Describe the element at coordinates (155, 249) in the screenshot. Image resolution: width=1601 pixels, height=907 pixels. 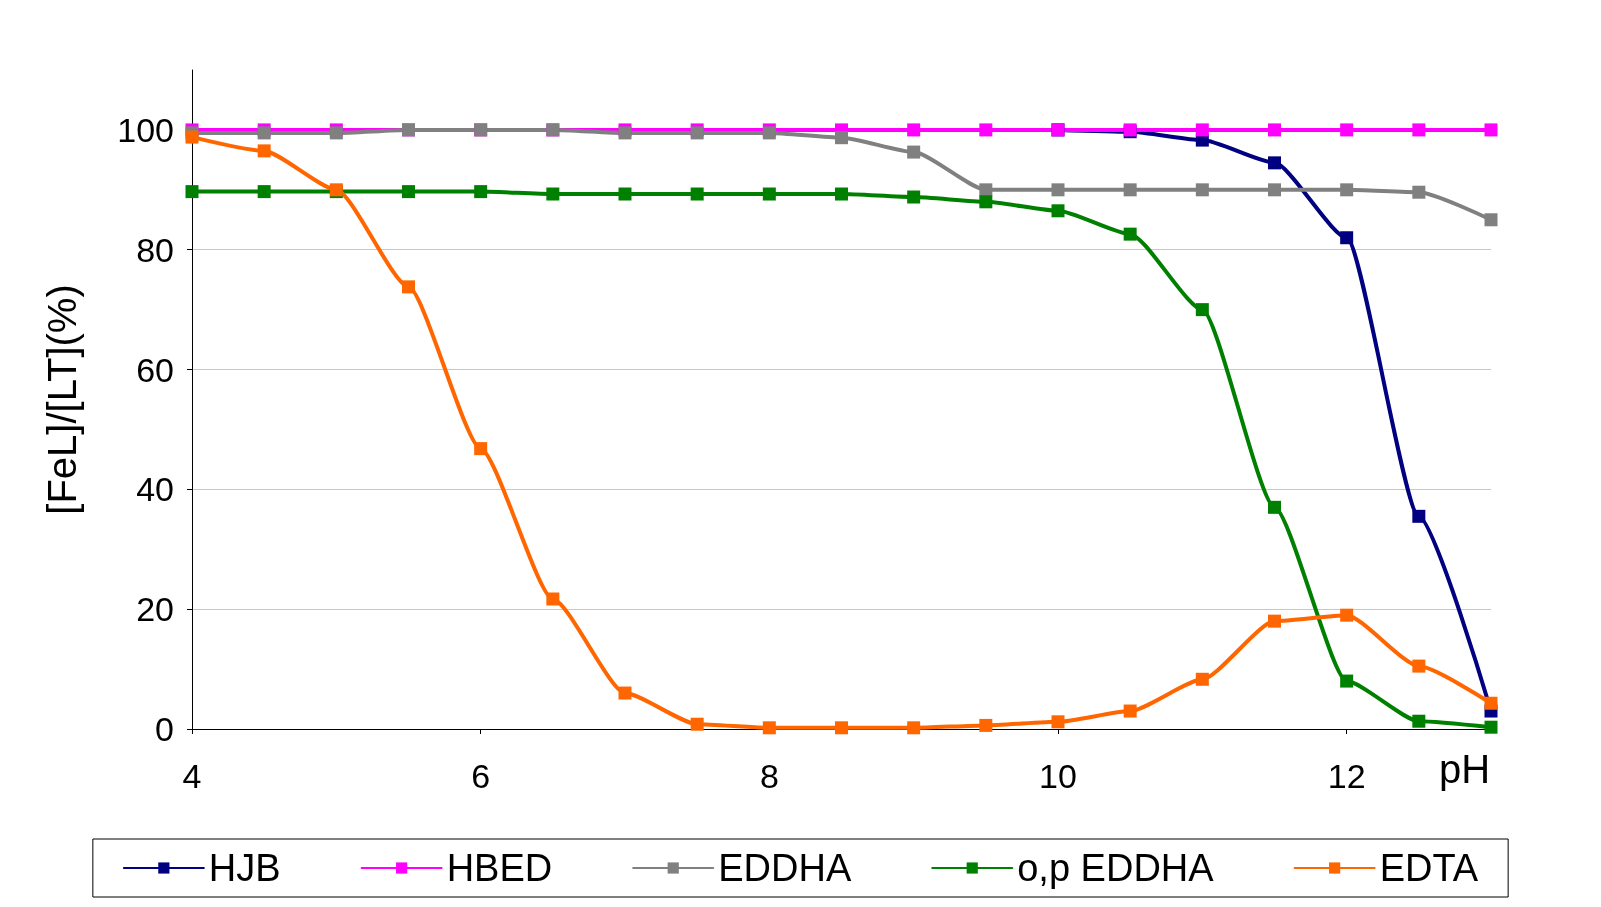
I see `y-tick-label: 80` at that location.